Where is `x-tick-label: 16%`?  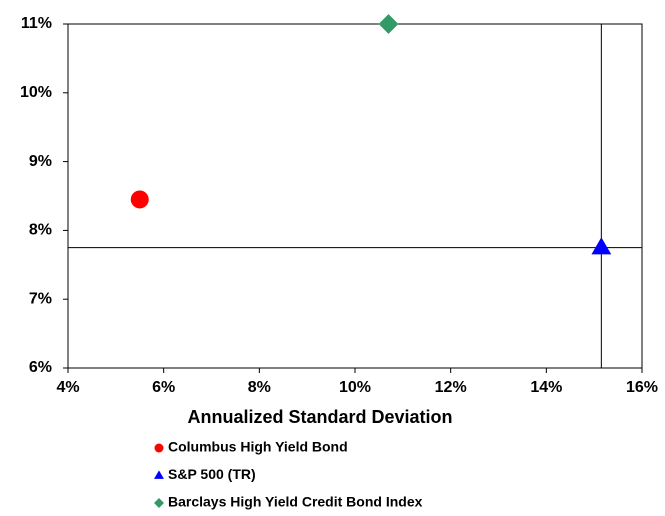
x-tick-label: 16% is located at coordinates (642, 387).